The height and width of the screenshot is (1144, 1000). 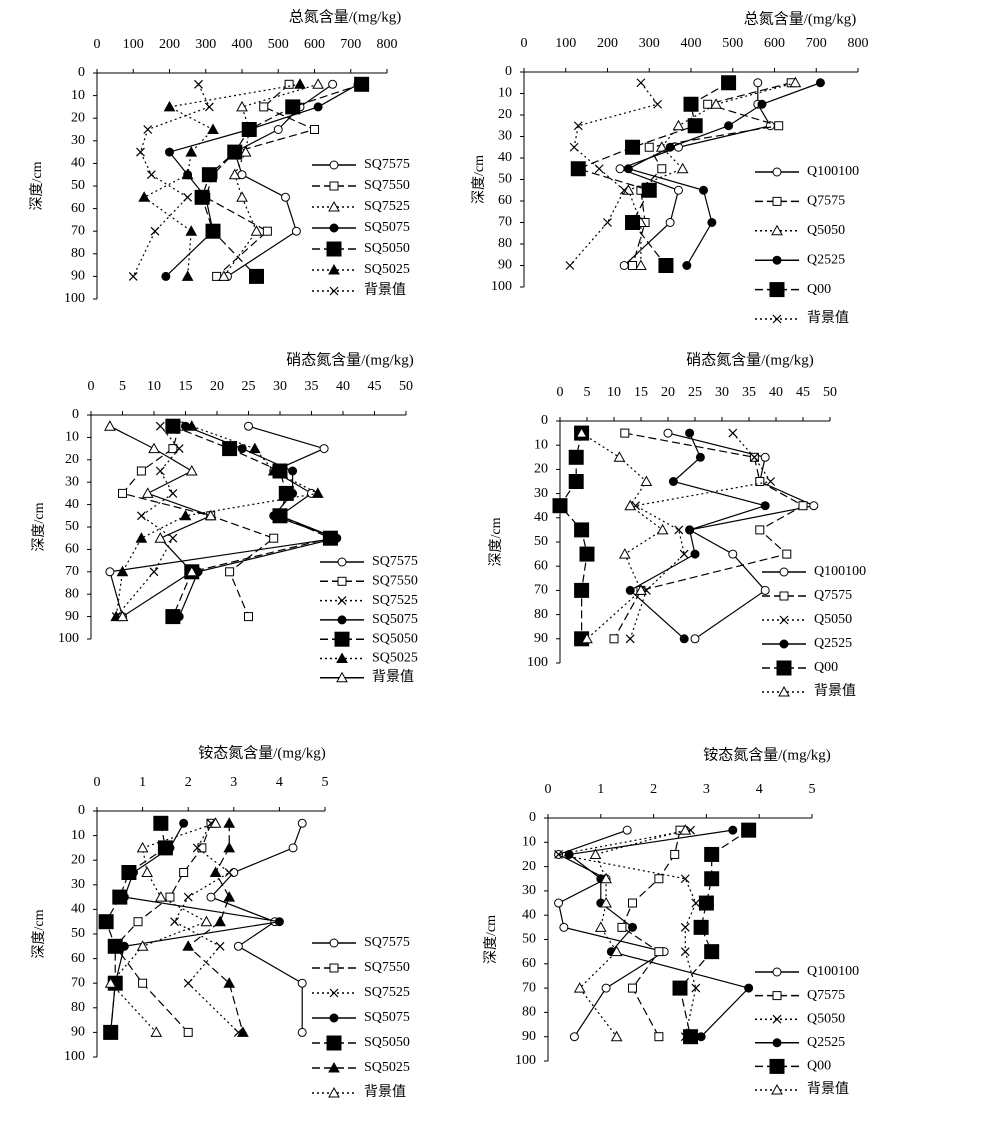 I want to click on y-tick-label: 50, so click(x=78, y=933).